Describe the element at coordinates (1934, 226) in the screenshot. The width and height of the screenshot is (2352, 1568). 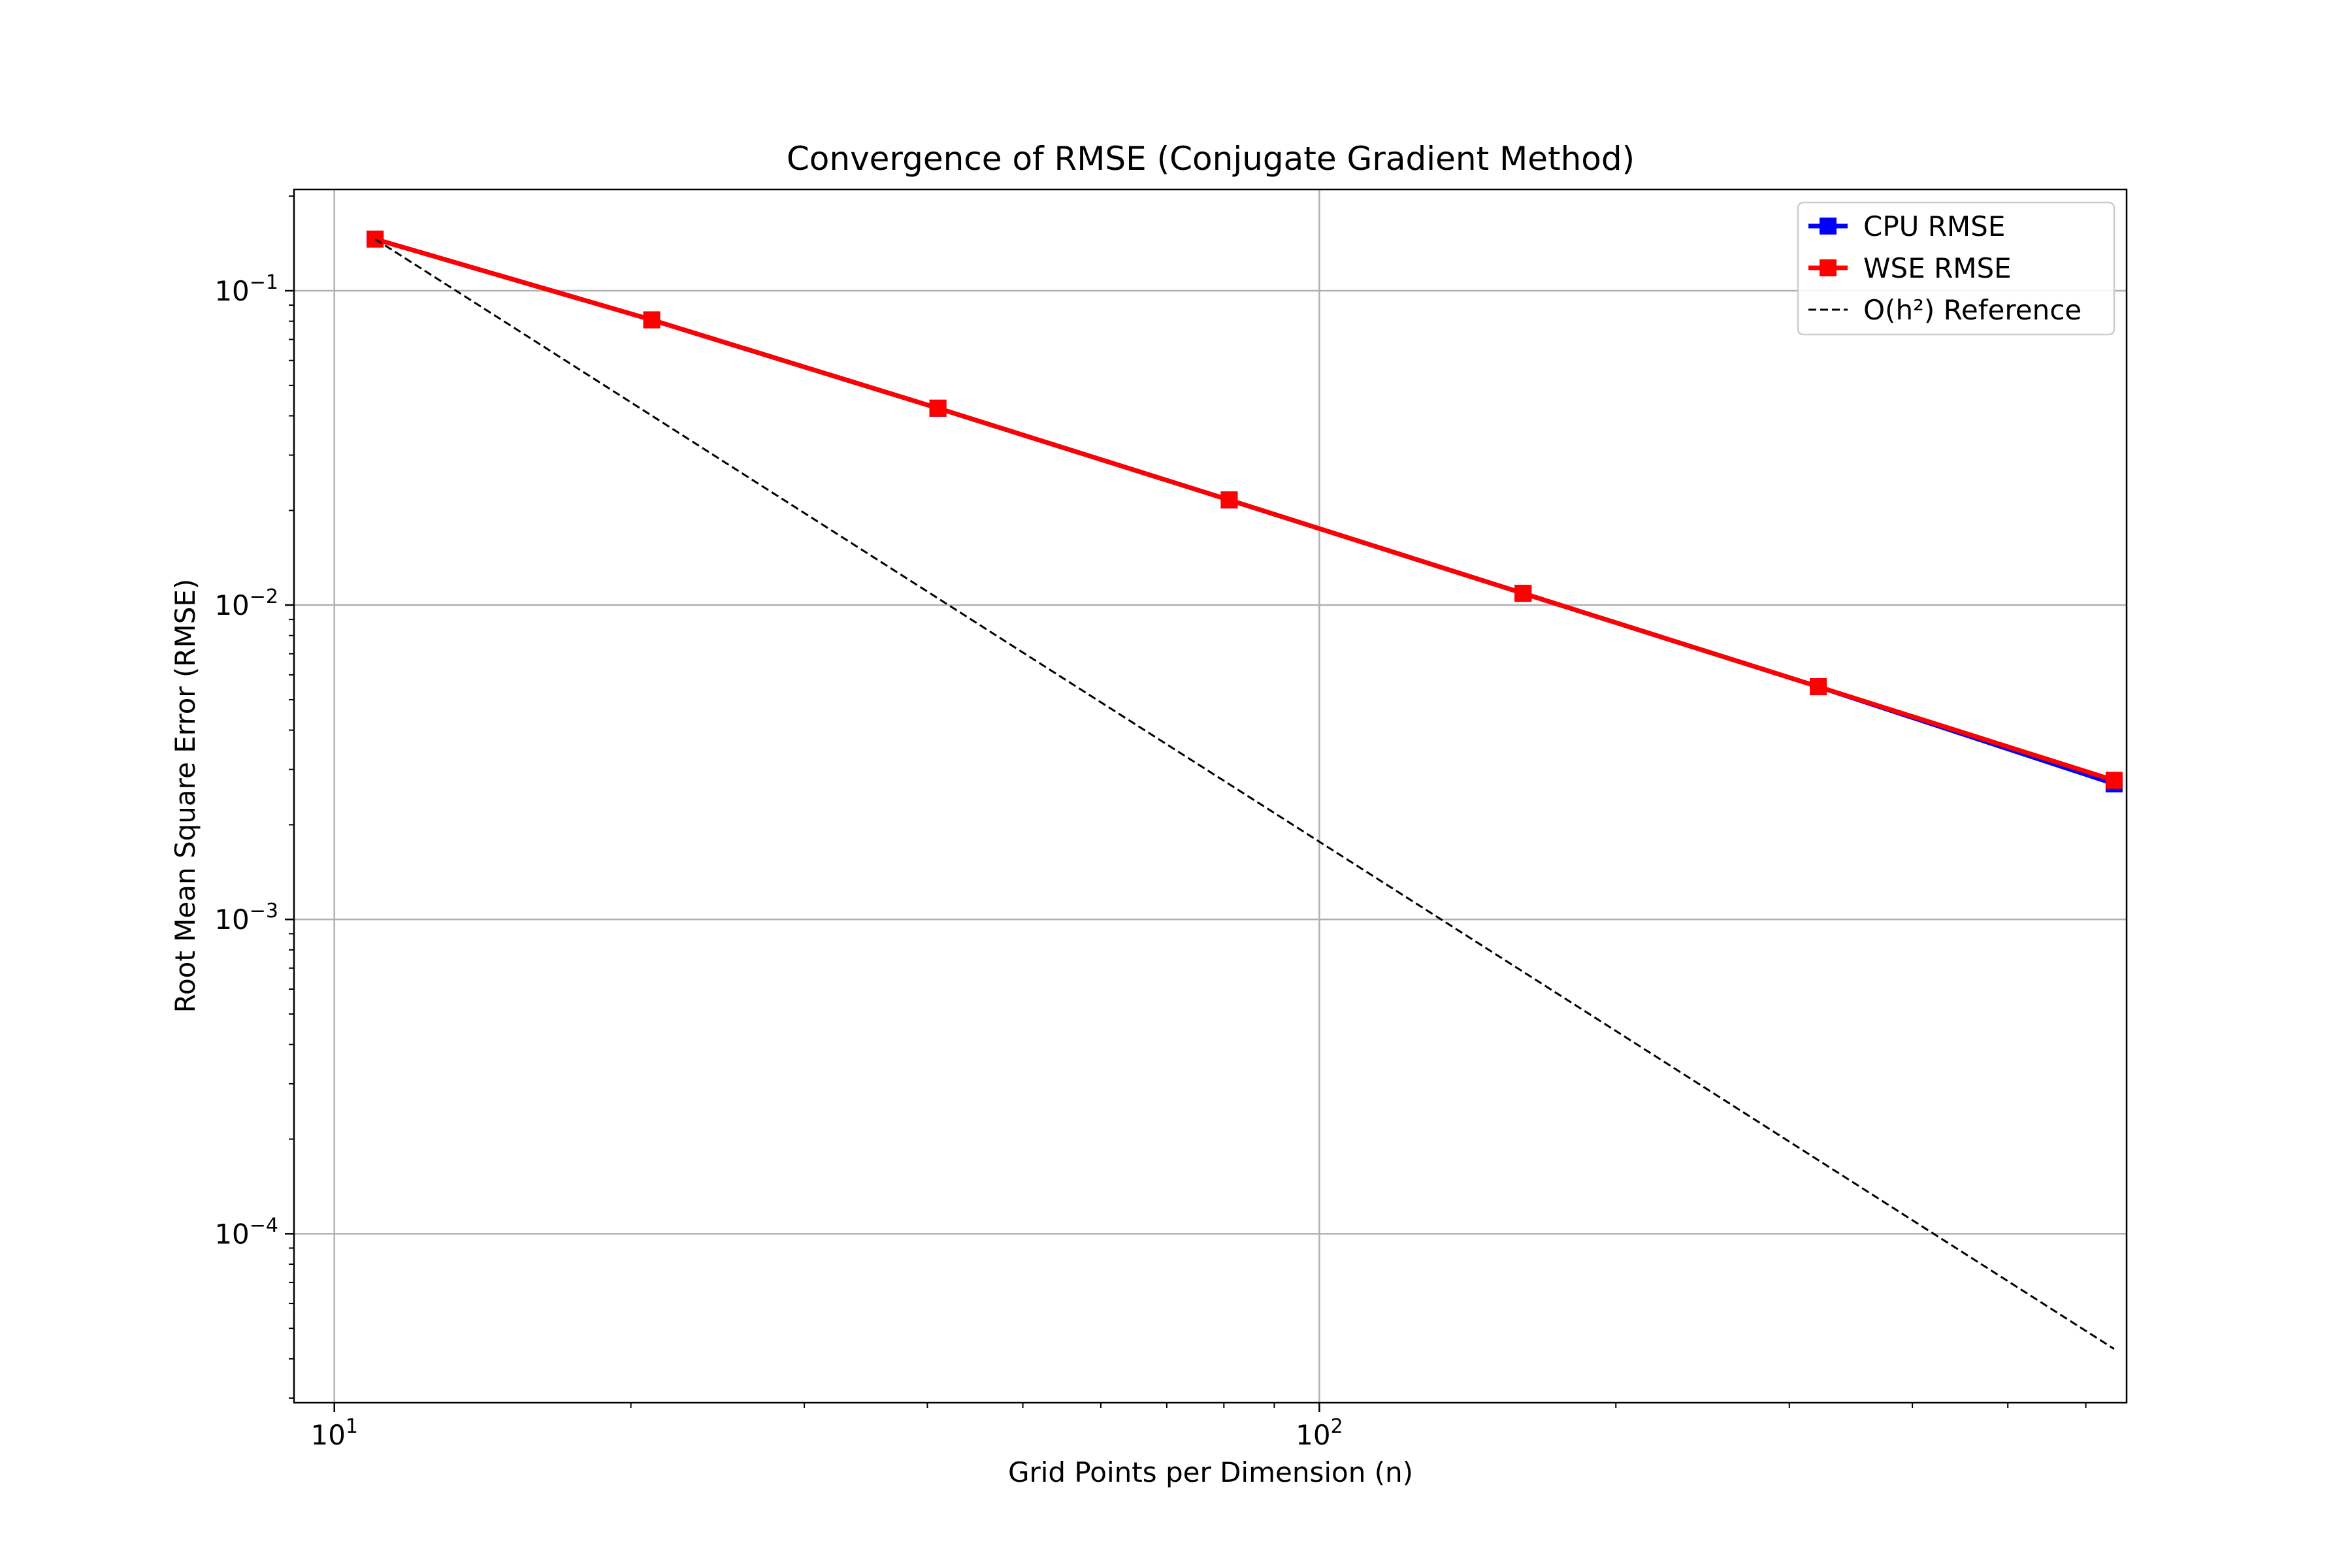
I see `legend-label-cpu-rmse: CPU RMSE` at that location.